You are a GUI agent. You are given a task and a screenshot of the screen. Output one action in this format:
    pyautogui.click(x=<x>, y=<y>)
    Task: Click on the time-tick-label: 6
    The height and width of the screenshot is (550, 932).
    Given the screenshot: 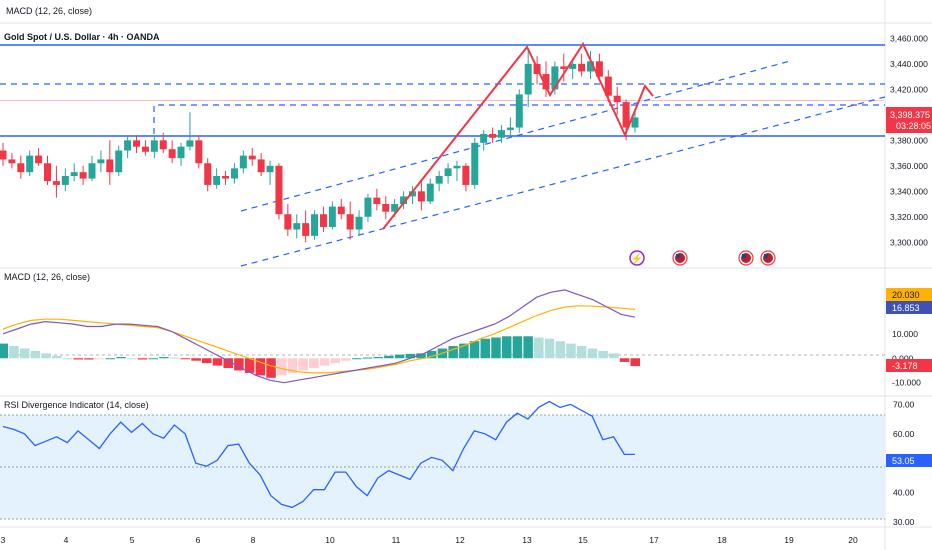 What is the action you would take?
    pyautogui.click(x=198, y=540)
    